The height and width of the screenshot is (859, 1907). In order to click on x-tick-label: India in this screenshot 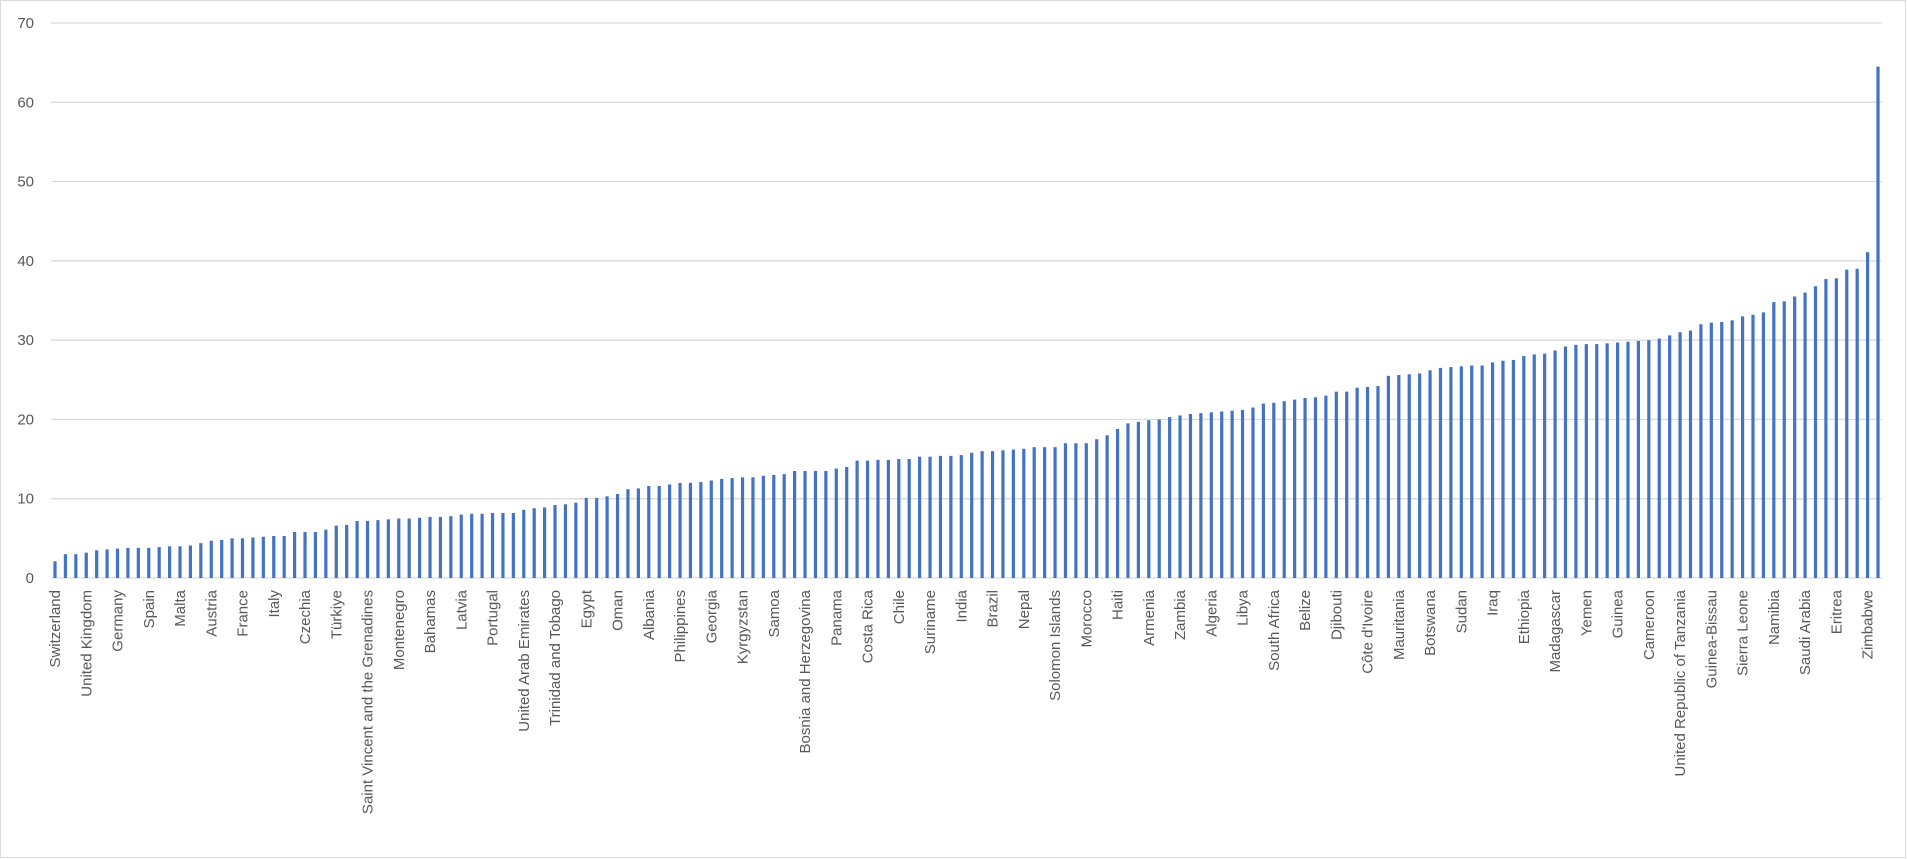, I will do `click(961, 605)`.